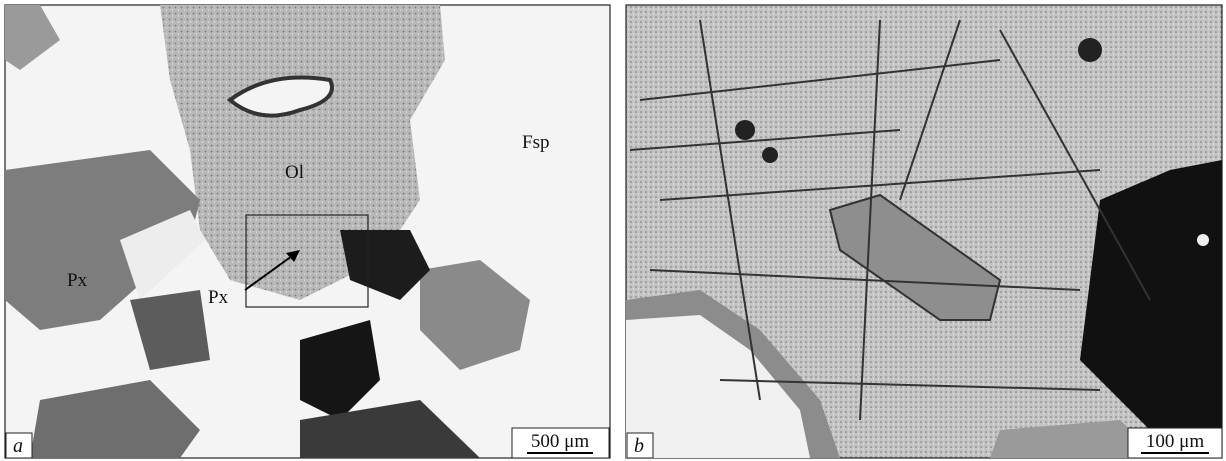 This screenshot has height=461, width=1226. What do you see at coordinates (1203, 240) in the screenshot?
I see `bright-spot` at bounding box center [1203, 240].